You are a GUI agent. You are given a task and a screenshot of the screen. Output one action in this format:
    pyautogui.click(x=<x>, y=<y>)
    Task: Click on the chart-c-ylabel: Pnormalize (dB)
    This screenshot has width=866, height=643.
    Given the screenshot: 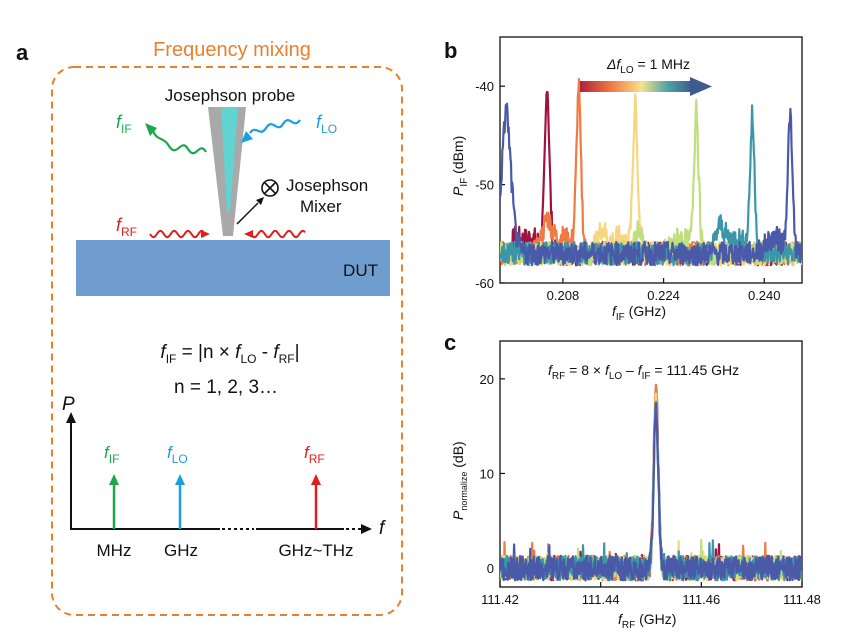 What is the action you would take?
    pyautogui.click(x=459, y=480)
    